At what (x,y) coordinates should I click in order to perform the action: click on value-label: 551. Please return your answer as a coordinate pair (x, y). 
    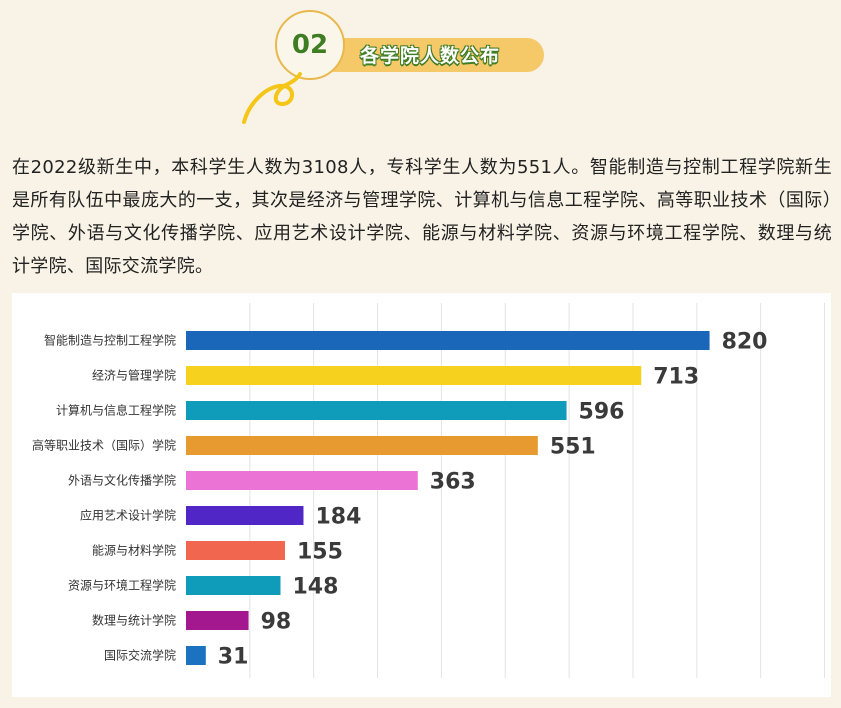
    Looking at the image, I should click on (573, 447).